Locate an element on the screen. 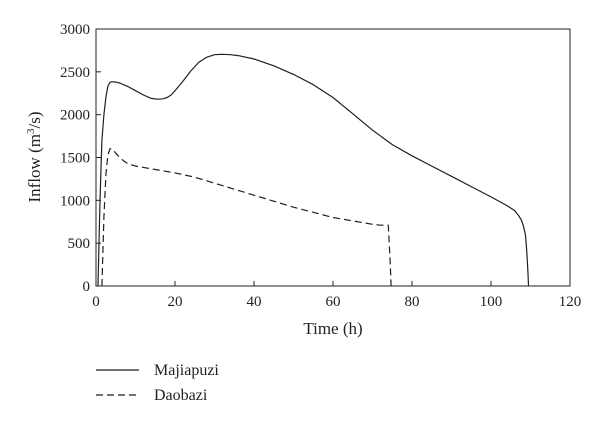 The image size is (600, 424). y-tick-label: 2500 is located at coordinates (75, 73).